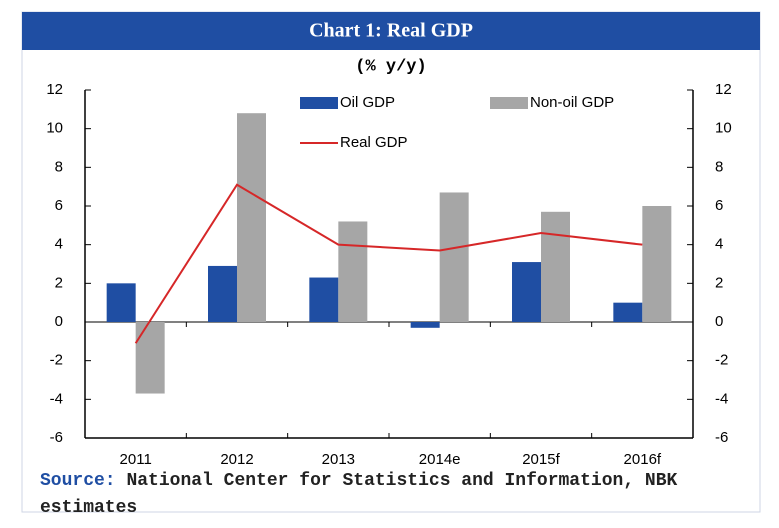  I want to click on y-tick-label: 4, so click(59, 244).